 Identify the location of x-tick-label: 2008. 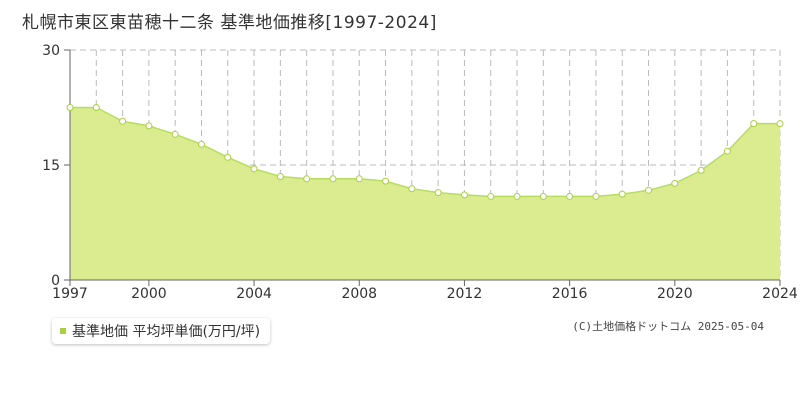
(359, 294).